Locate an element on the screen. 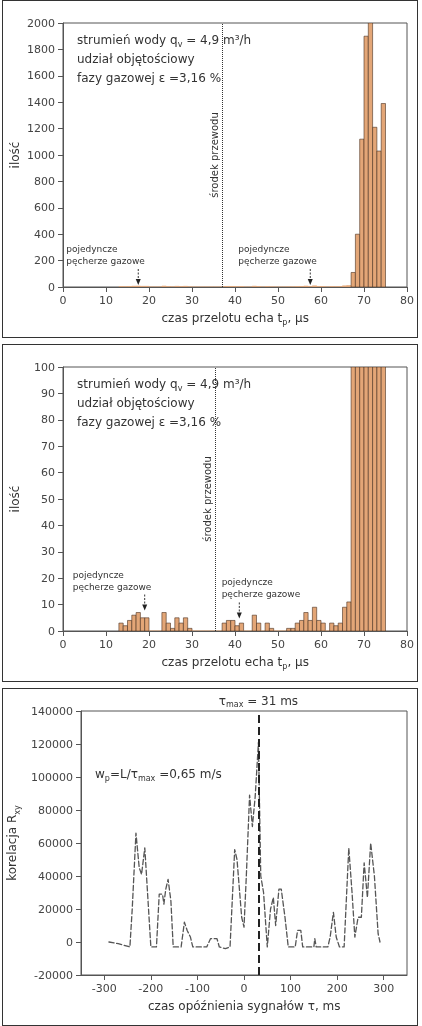 This screenshot has height=1026, width=422. y-tick-label: 30 is located at coordinates (48, 552).